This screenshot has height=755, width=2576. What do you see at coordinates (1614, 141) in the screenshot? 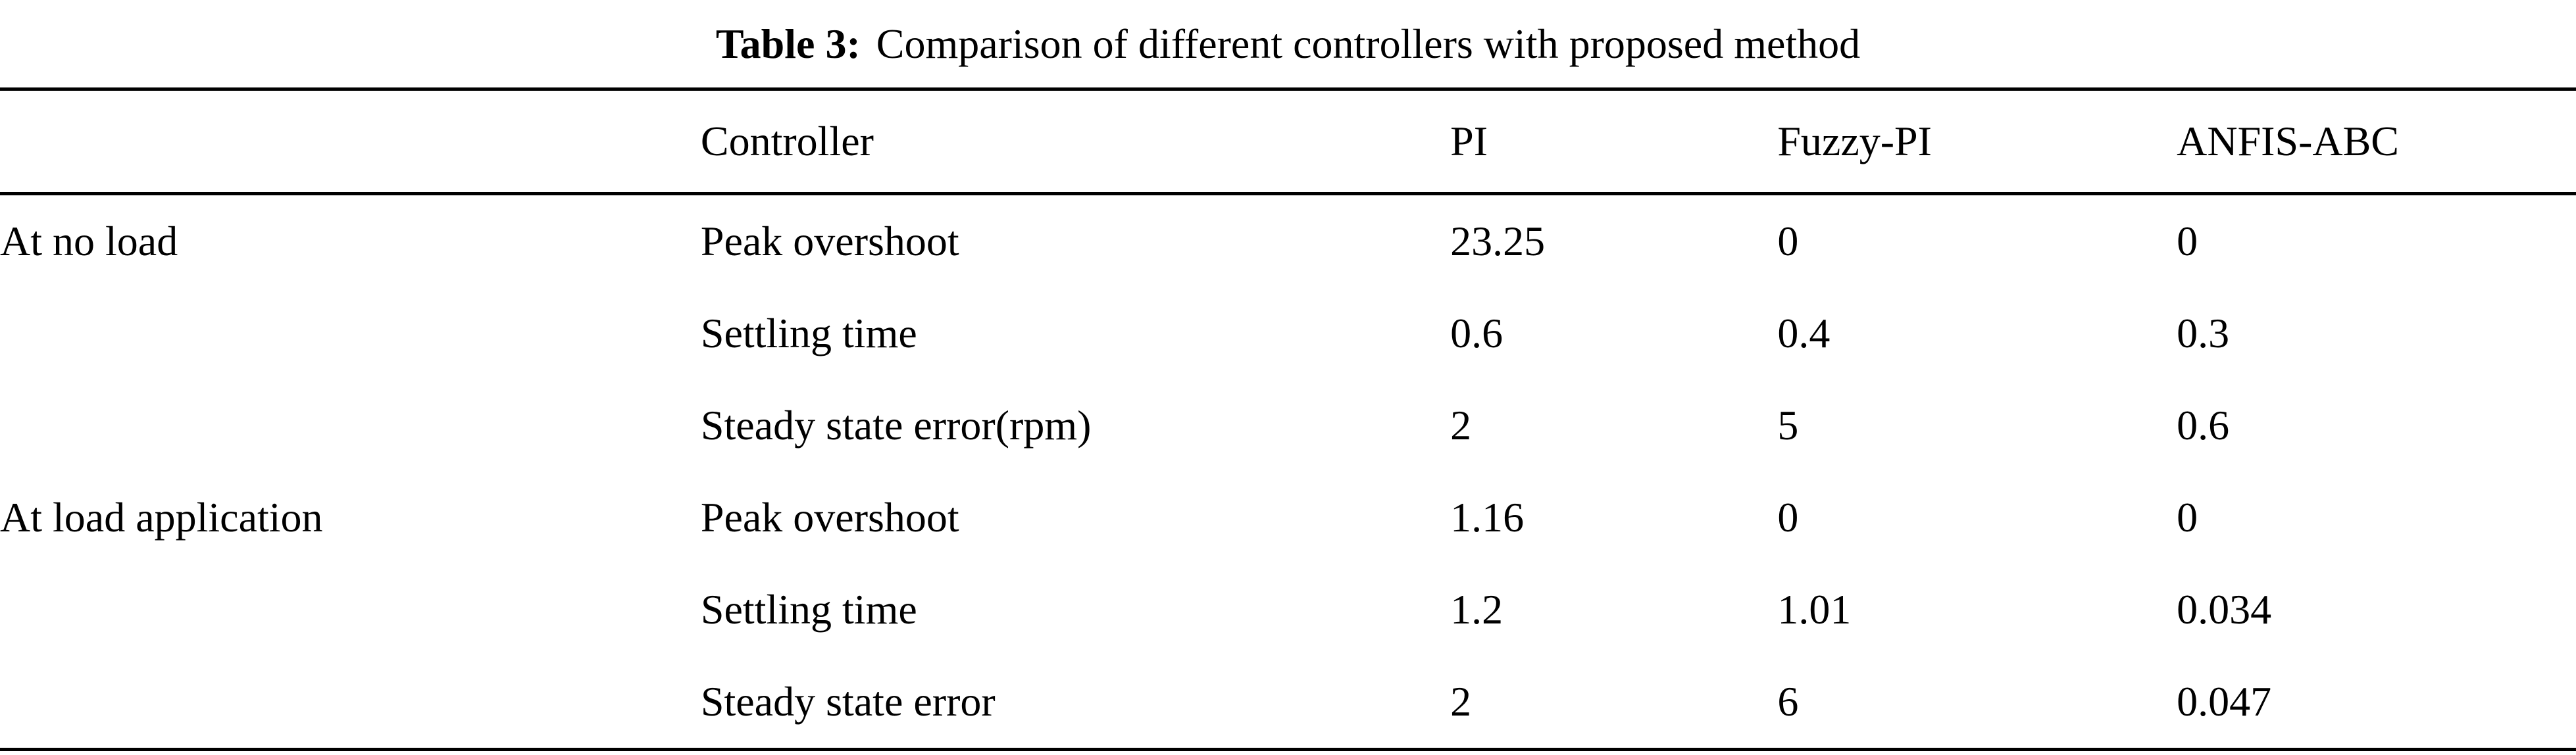
I see `header-pi: PI` at bounding box center [1614, 141].